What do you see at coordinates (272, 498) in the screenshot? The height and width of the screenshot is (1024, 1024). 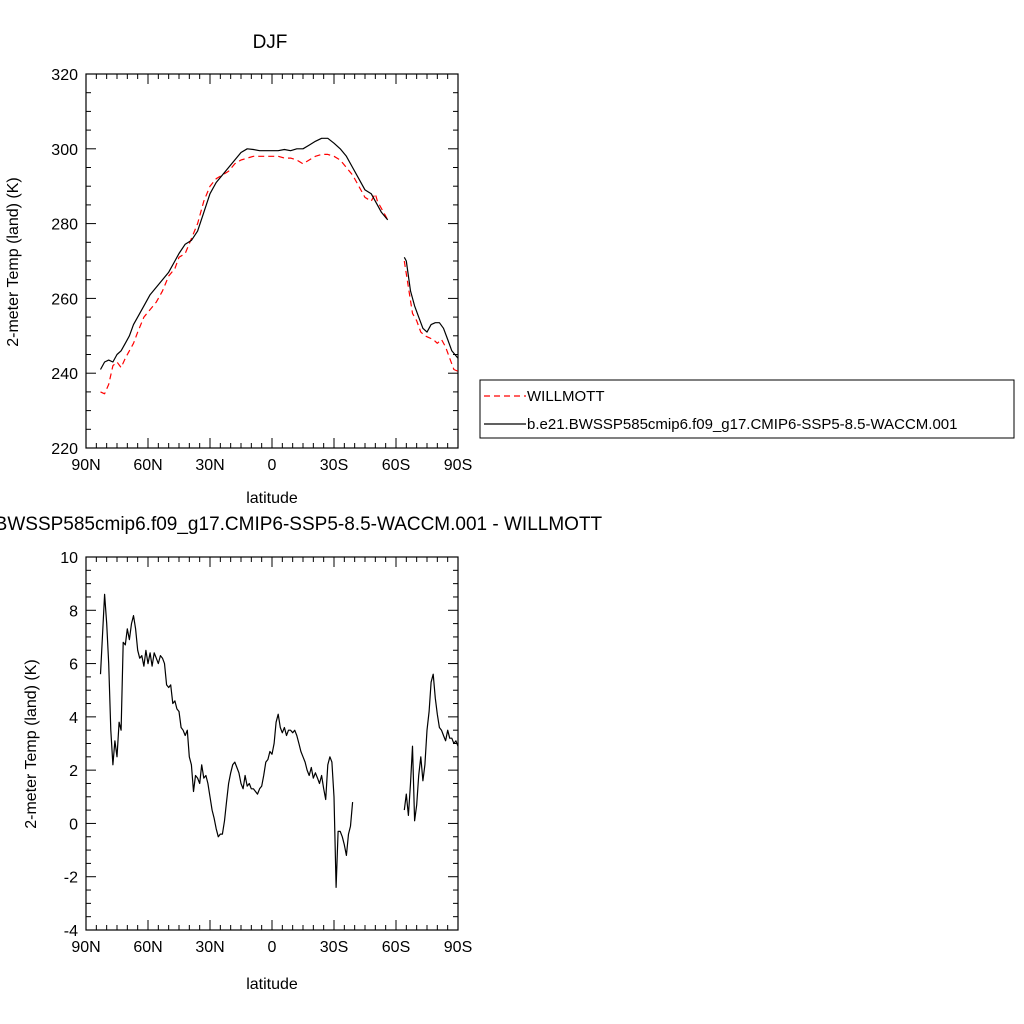 I see `top-x-axis-label: latitude` at bounding box center [272, 498].